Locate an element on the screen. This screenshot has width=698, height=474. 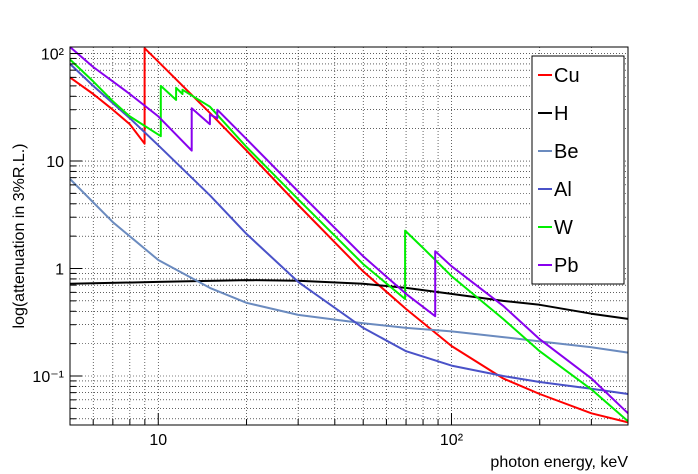
y-tick-label: 10 is located at coordinates (55, 162).